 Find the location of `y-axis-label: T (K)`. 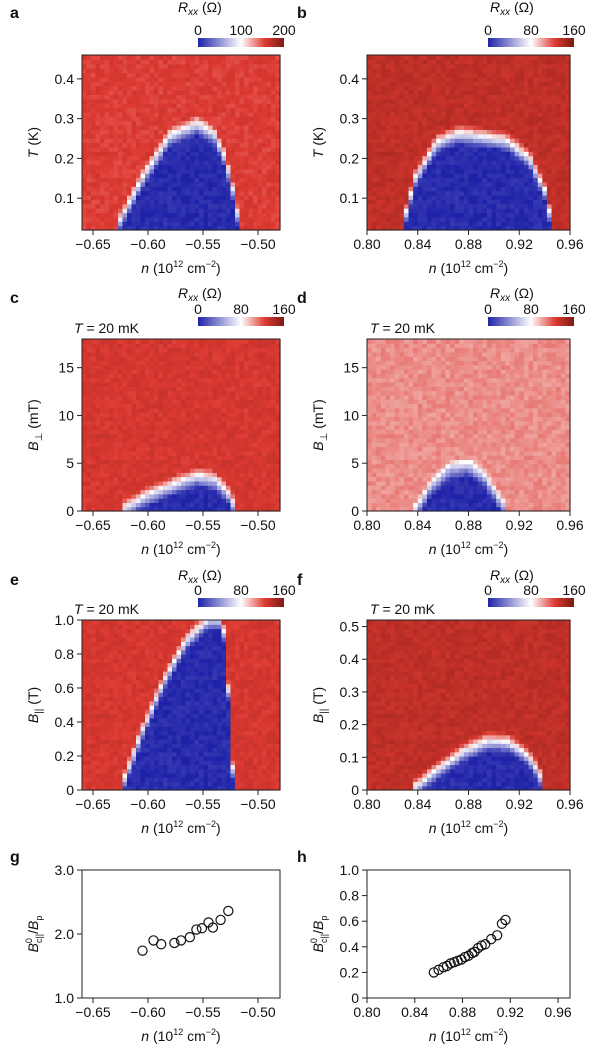

y-axis-label: T (K) is located at coordinates (318, 142).